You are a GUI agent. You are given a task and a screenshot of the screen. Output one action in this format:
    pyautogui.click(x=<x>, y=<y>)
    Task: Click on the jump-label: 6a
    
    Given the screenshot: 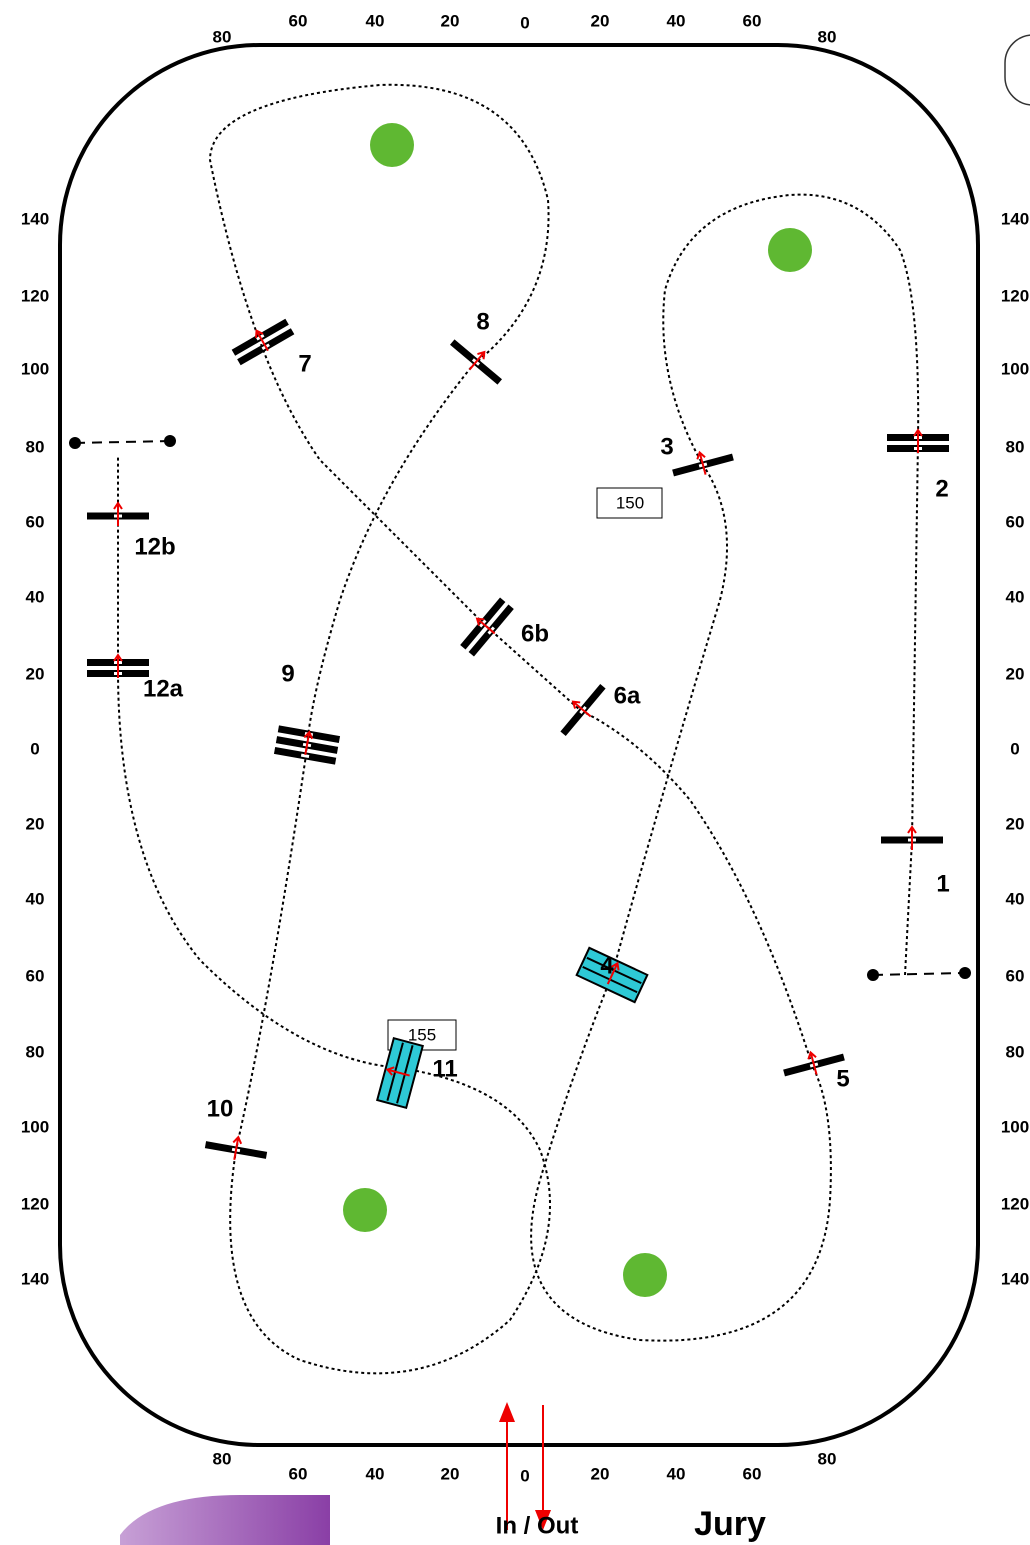 What is the action you would take?
    pyautogui.click(x=627, y=695)
    